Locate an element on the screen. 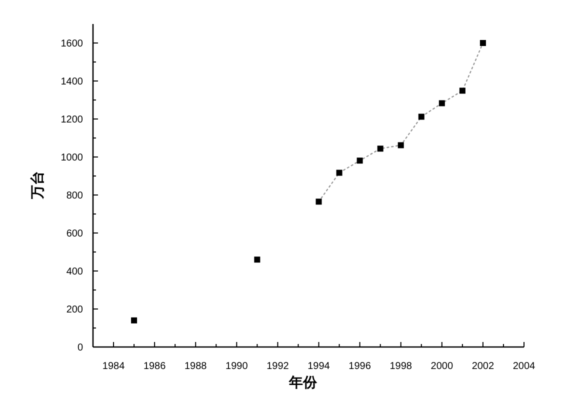 This screenshot has height=393, width=570. y-tick-label: 600 is located at coordinates (75, 234).